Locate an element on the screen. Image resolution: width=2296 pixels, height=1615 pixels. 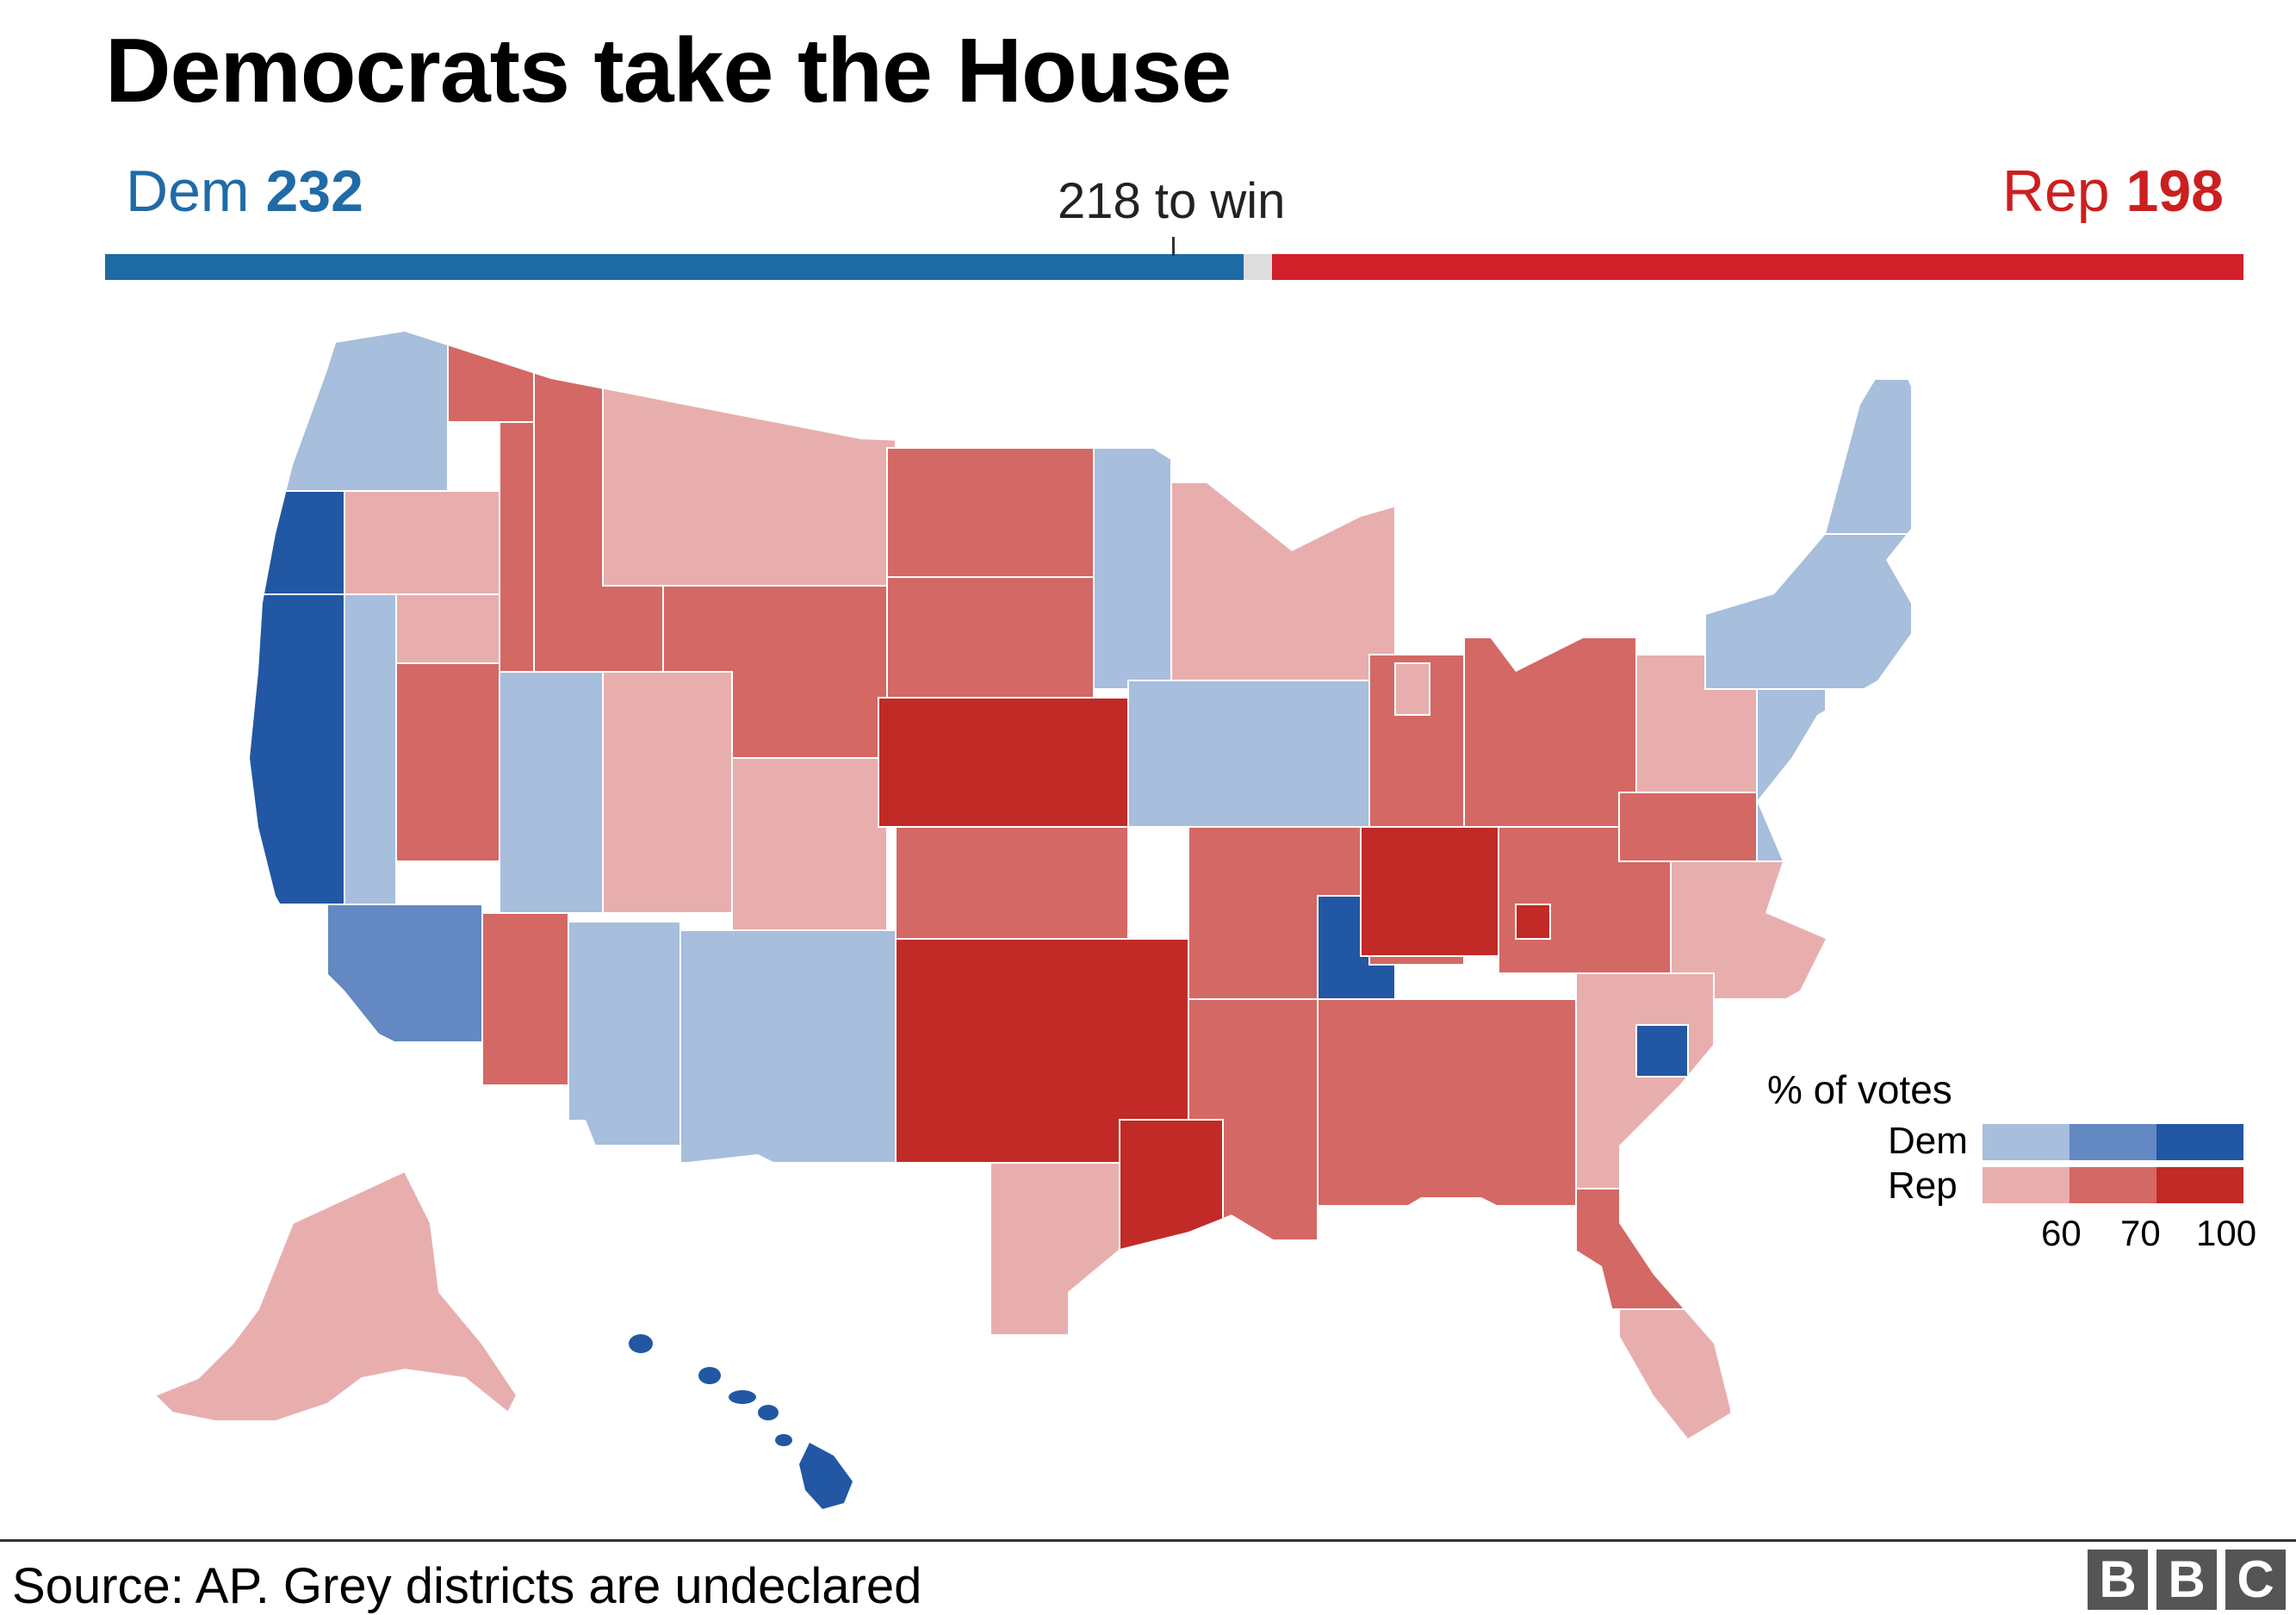
footer-divider is located at coordinates (1148, 1540).